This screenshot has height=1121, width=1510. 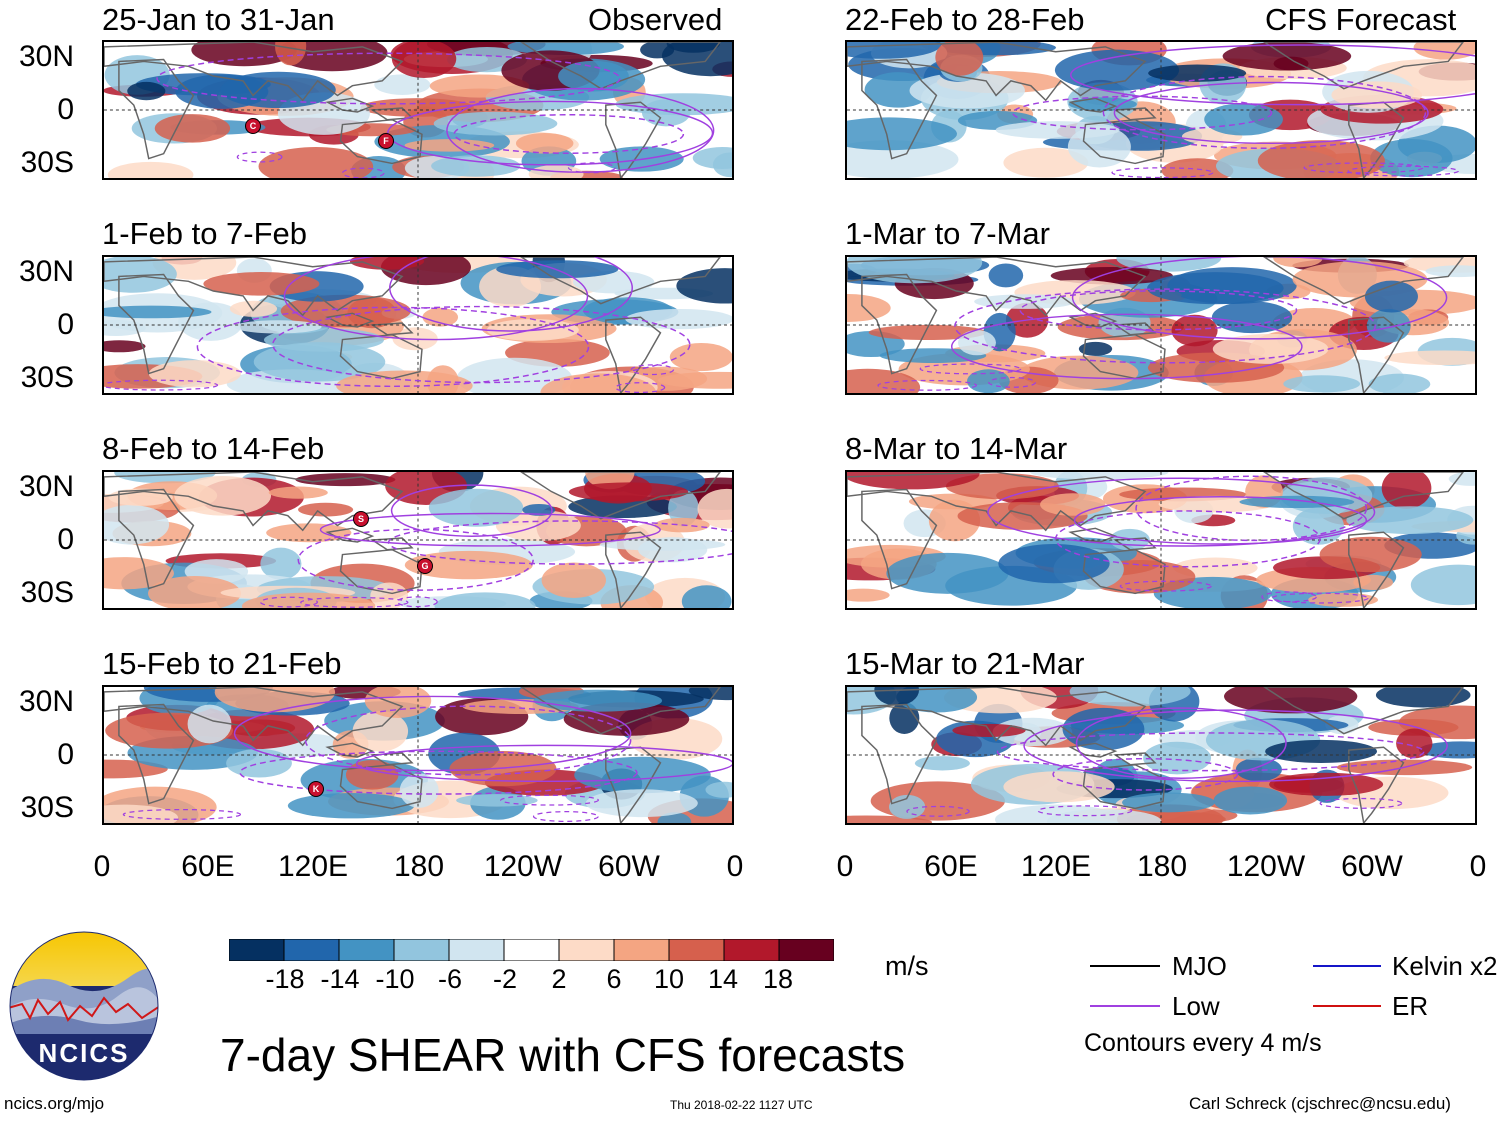 I want to click on footer-timestamp: Thu 2018-02-22 1127 UTC, so click(x=741, y=1105).